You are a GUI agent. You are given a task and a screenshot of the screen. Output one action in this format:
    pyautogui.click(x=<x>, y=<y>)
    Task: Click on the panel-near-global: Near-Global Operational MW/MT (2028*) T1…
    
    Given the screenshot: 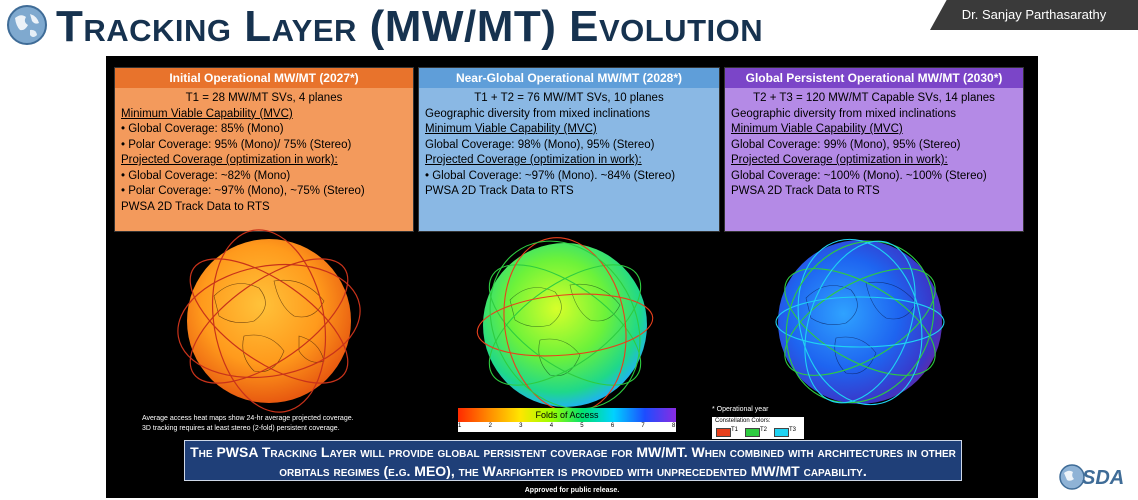 What is the action you would take?
    pyautogui.click(x=569, y=149)
    